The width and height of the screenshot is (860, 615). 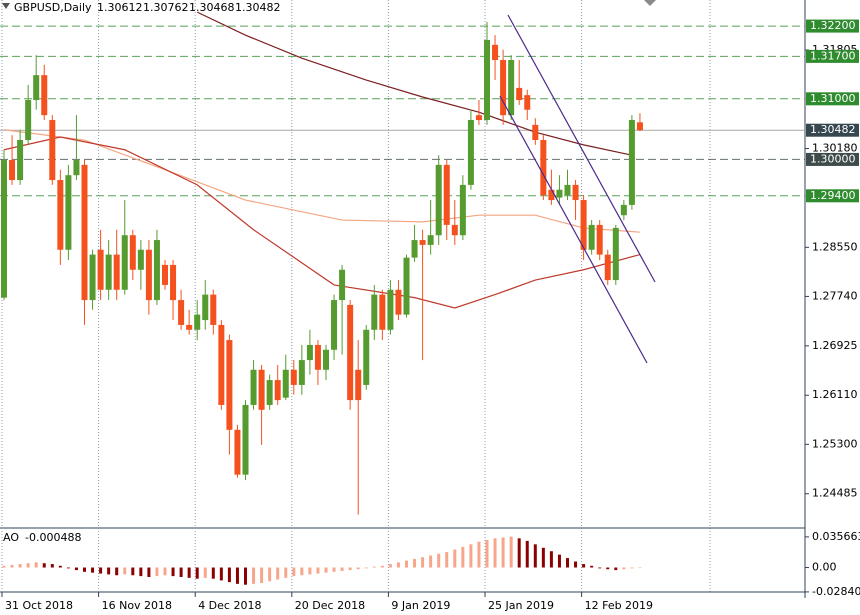 I want to click on header-open: 1.30612, so click(x=120, y=7).